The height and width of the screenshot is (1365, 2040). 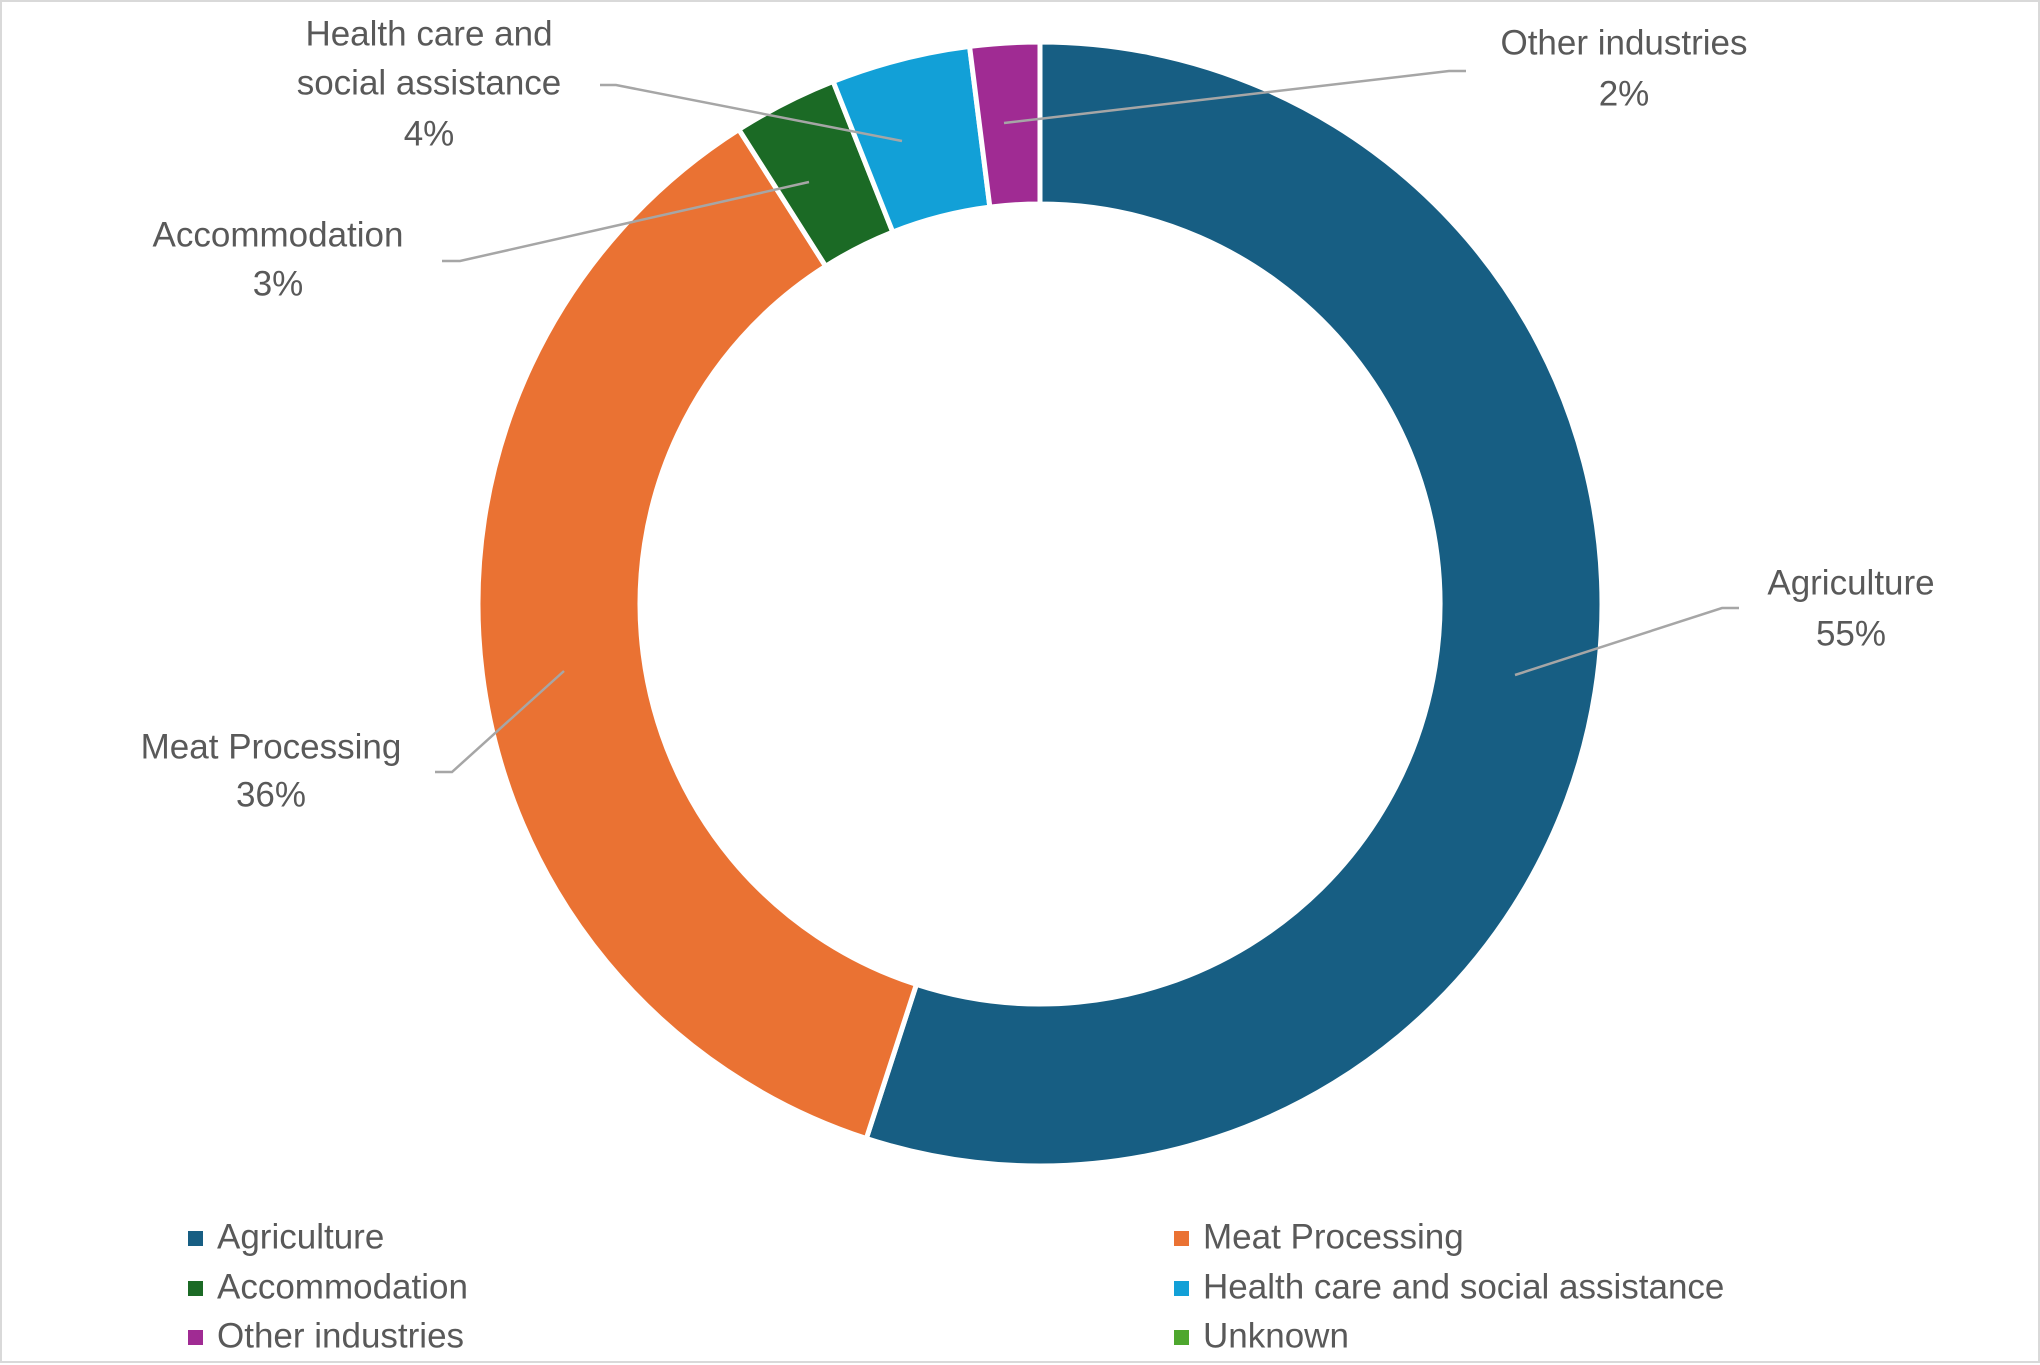 What do you see at coordinates (342, 1286) in the screenshot?
I see `legend-label: Accommodation` at bounding box center [342, 1286].